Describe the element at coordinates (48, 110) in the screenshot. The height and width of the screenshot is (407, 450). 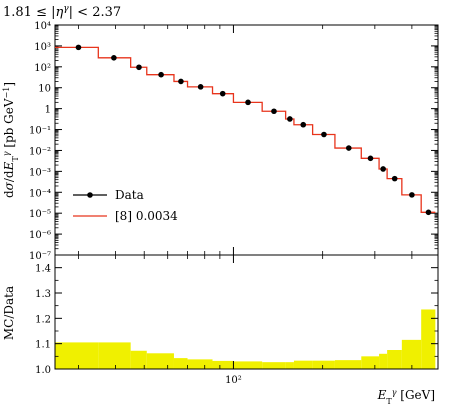
I see `main-y-tick-label: 1` at that location.